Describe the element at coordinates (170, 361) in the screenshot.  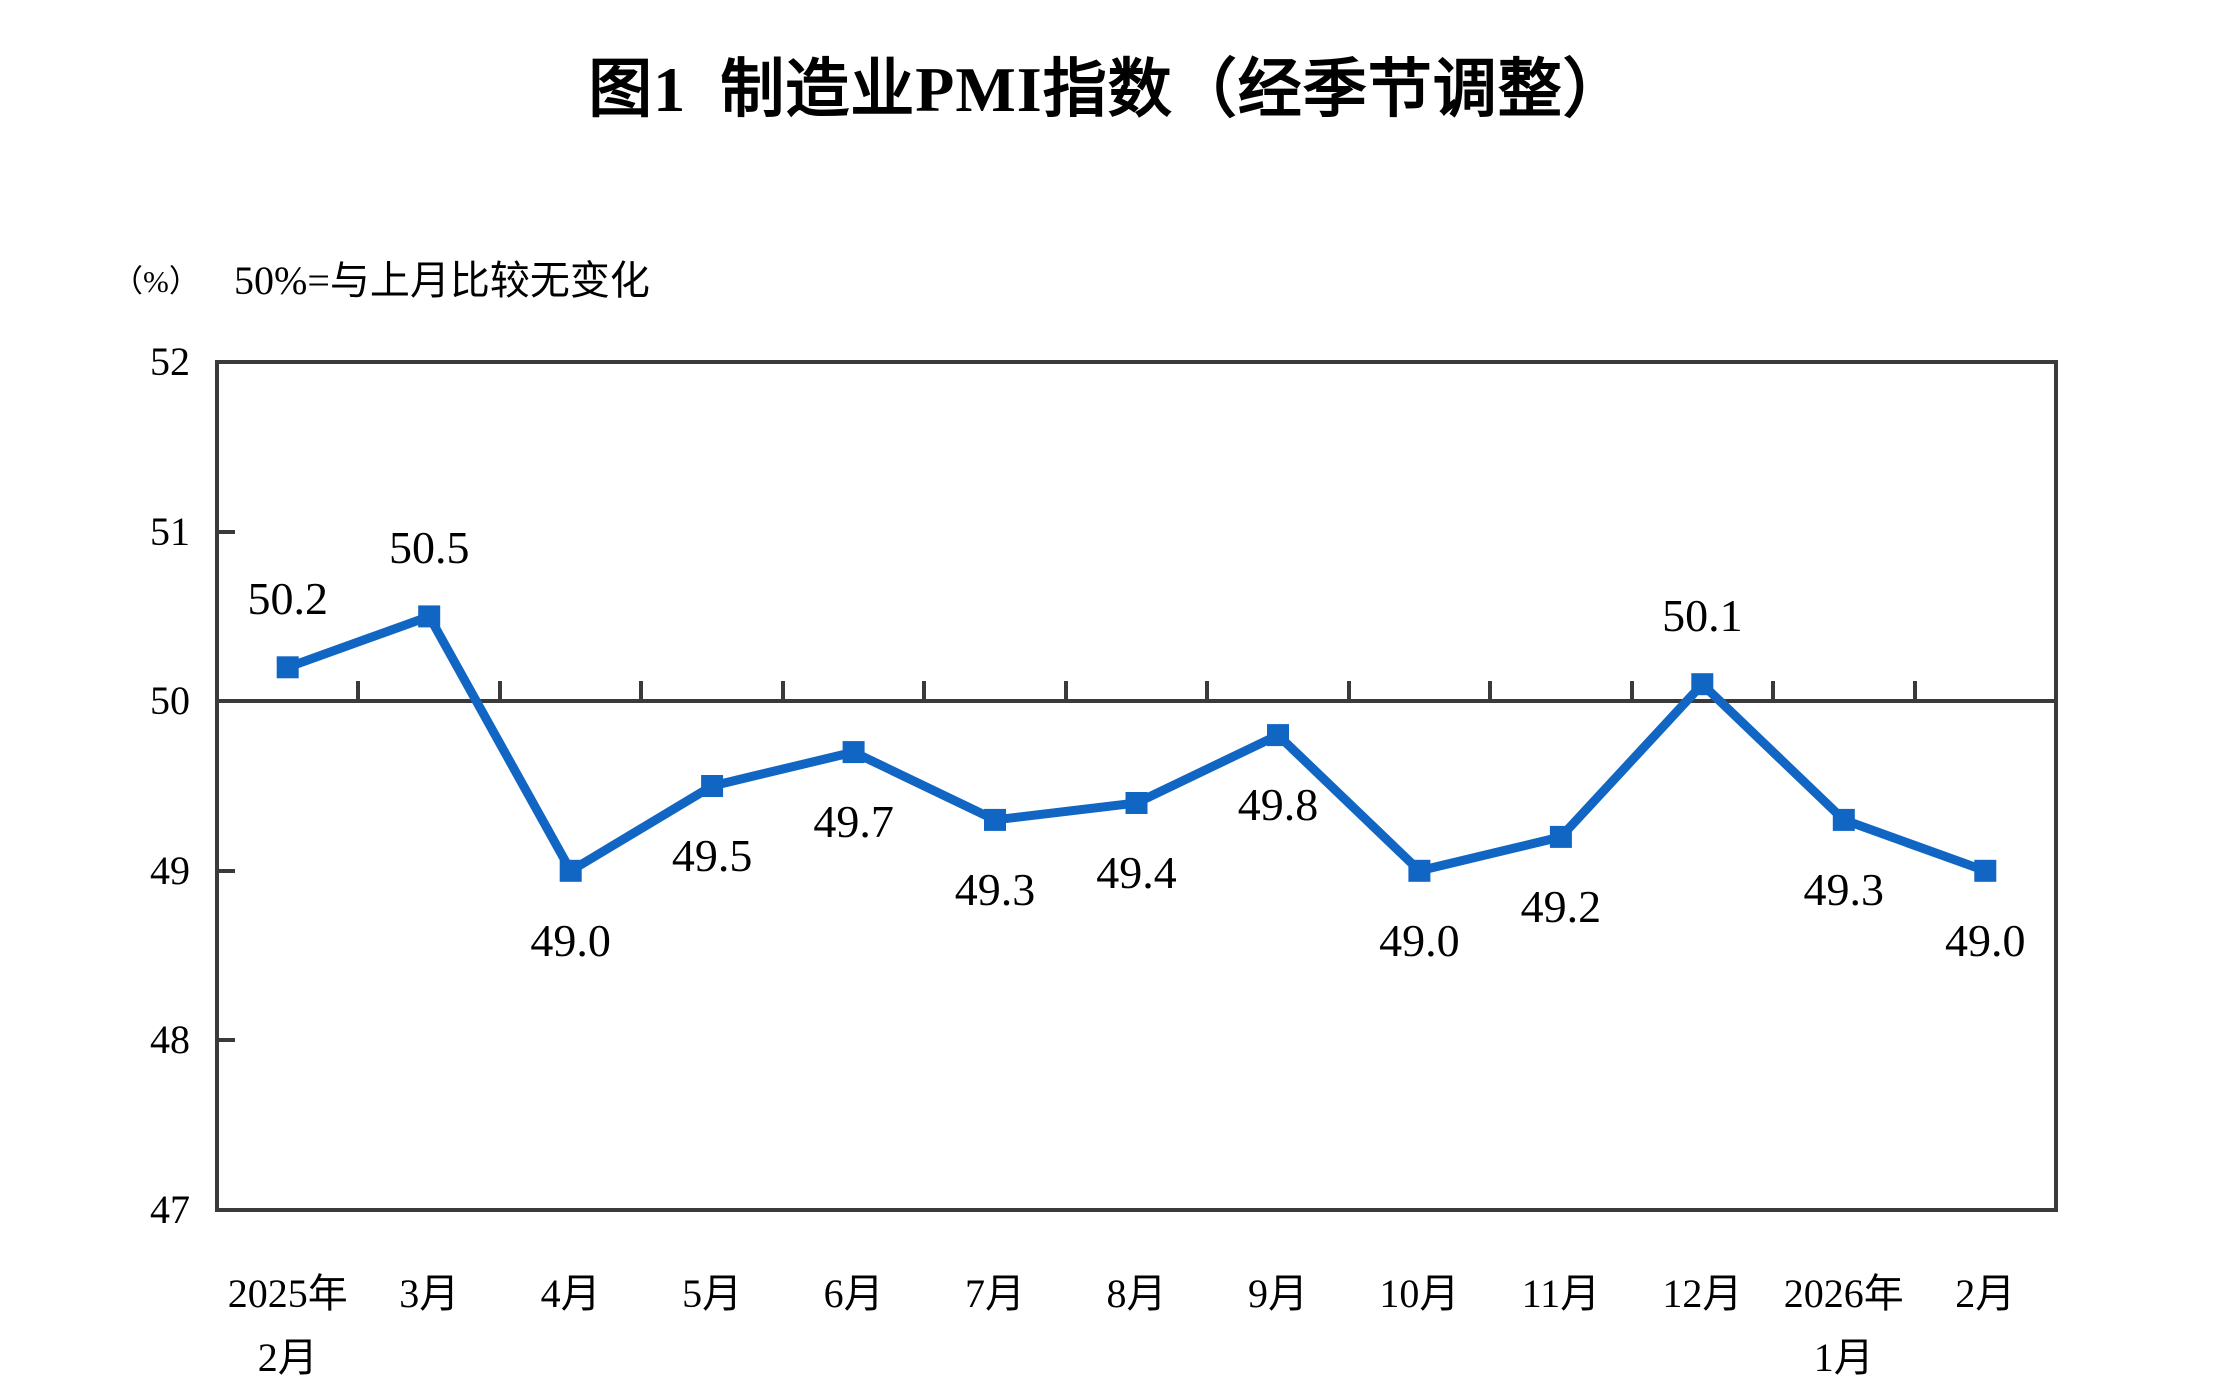
I see `y-axis-label: 52` at that location.